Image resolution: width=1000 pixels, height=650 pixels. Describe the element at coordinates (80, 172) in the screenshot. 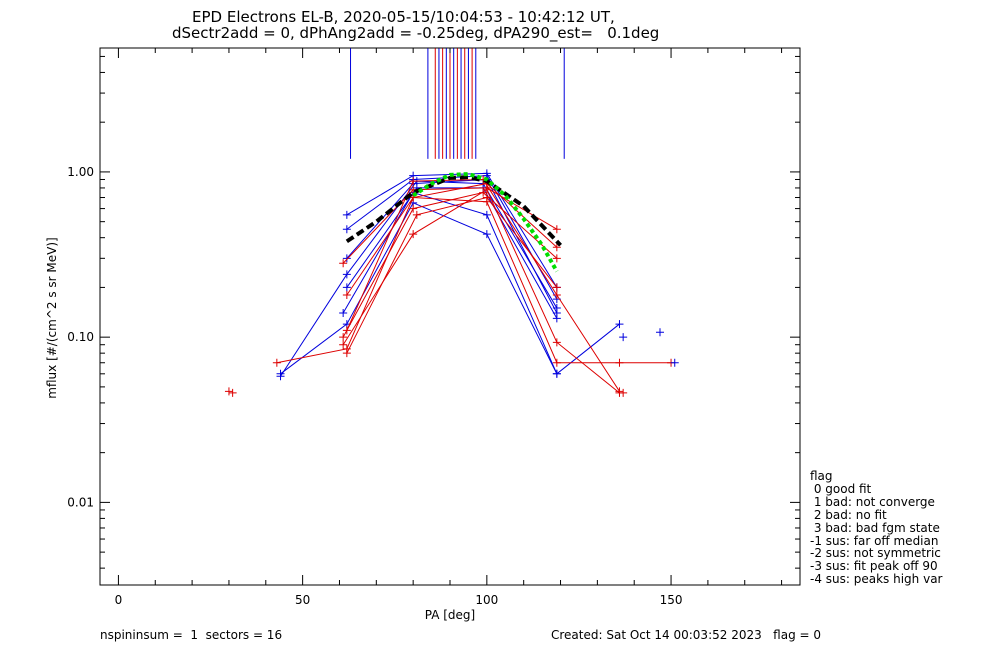

I see `y-tick-label: 1.00` at that location.